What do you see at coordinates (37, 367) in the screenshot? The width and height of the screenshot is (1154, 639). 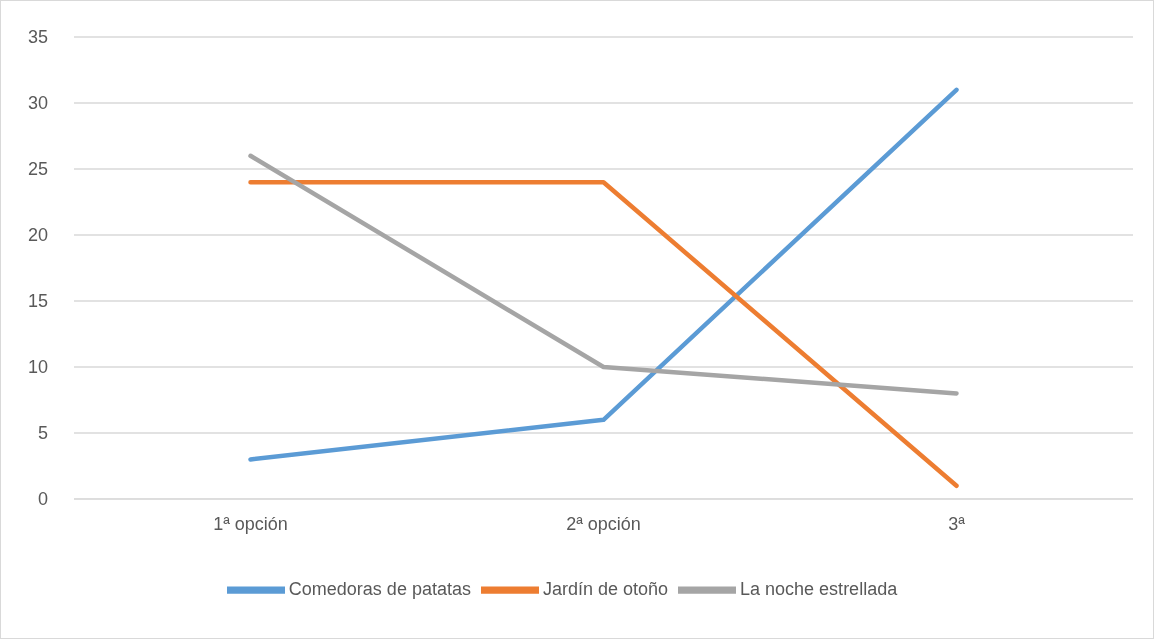 I see `y-tick-label: 10` at bounding box center [37, 367].